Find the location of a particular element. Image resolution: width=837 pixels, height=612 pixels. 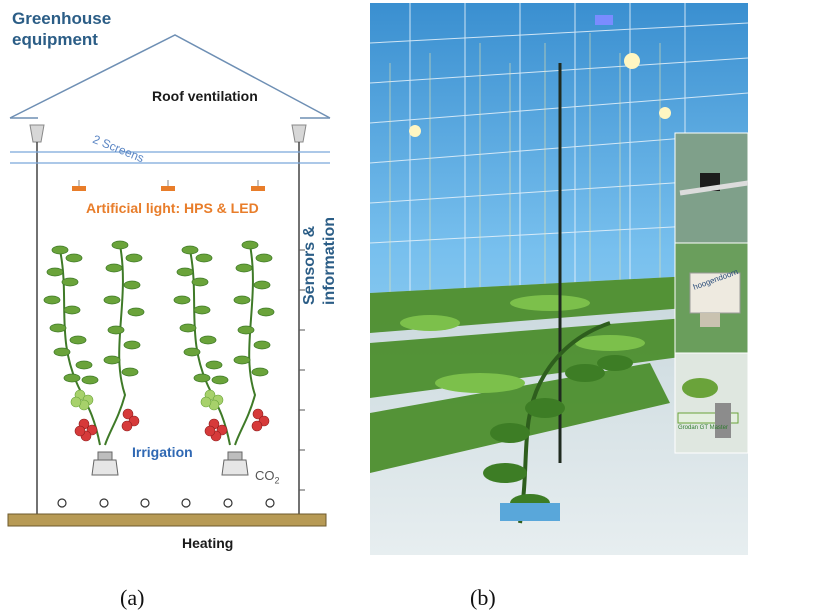

gutter-left is located at coordinates (37, 133).